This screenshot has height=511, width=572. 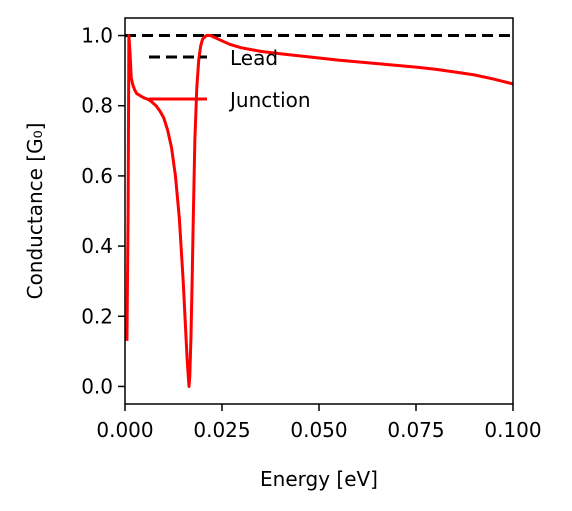 I want to click on legend: Lead Junction, so click(x=230, y=79).